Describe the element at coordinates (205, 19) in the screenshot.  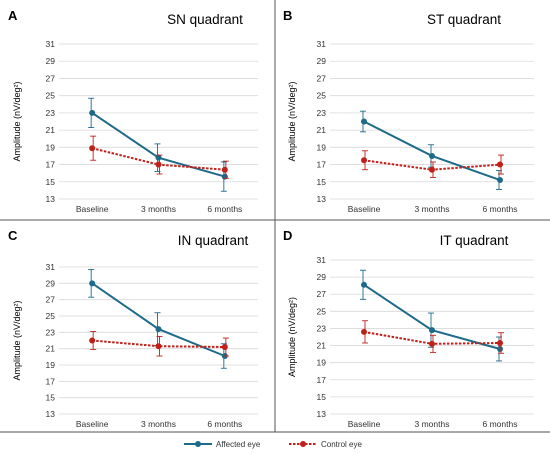
I see `panel-title: SN quadrant` at that location.